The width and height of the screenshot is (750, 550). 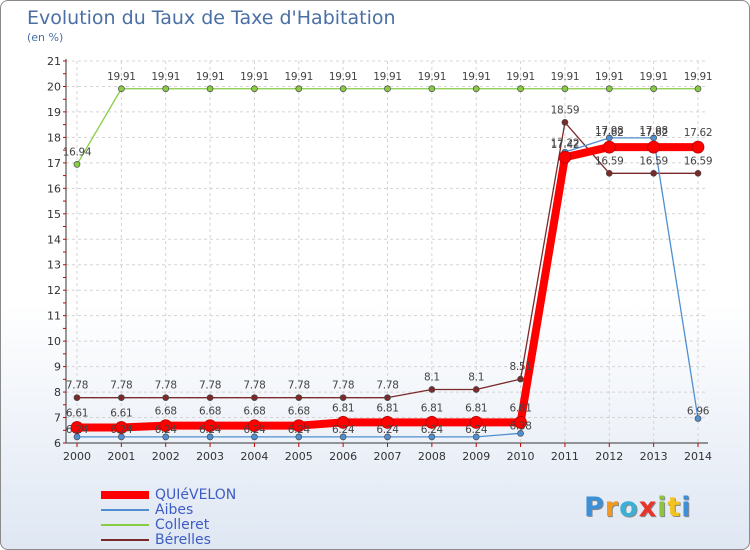 I want to click on data-label: 17.62, so click(x=653, y=133).